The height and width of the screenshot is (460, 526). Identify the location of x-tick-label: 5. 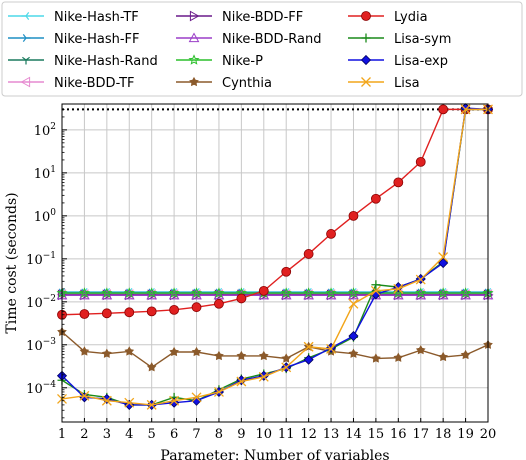
(152, 434).